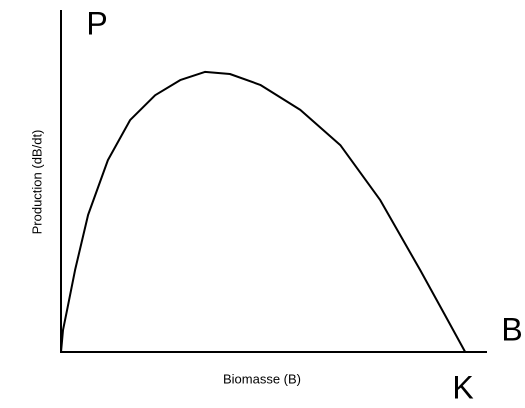 Image resolution: width=525 pixels, height=408 pixels. Describe the element at coordinates (36, 182) in the screenshot. I see `y-axis-label: Production (dB/dt)` at that location.